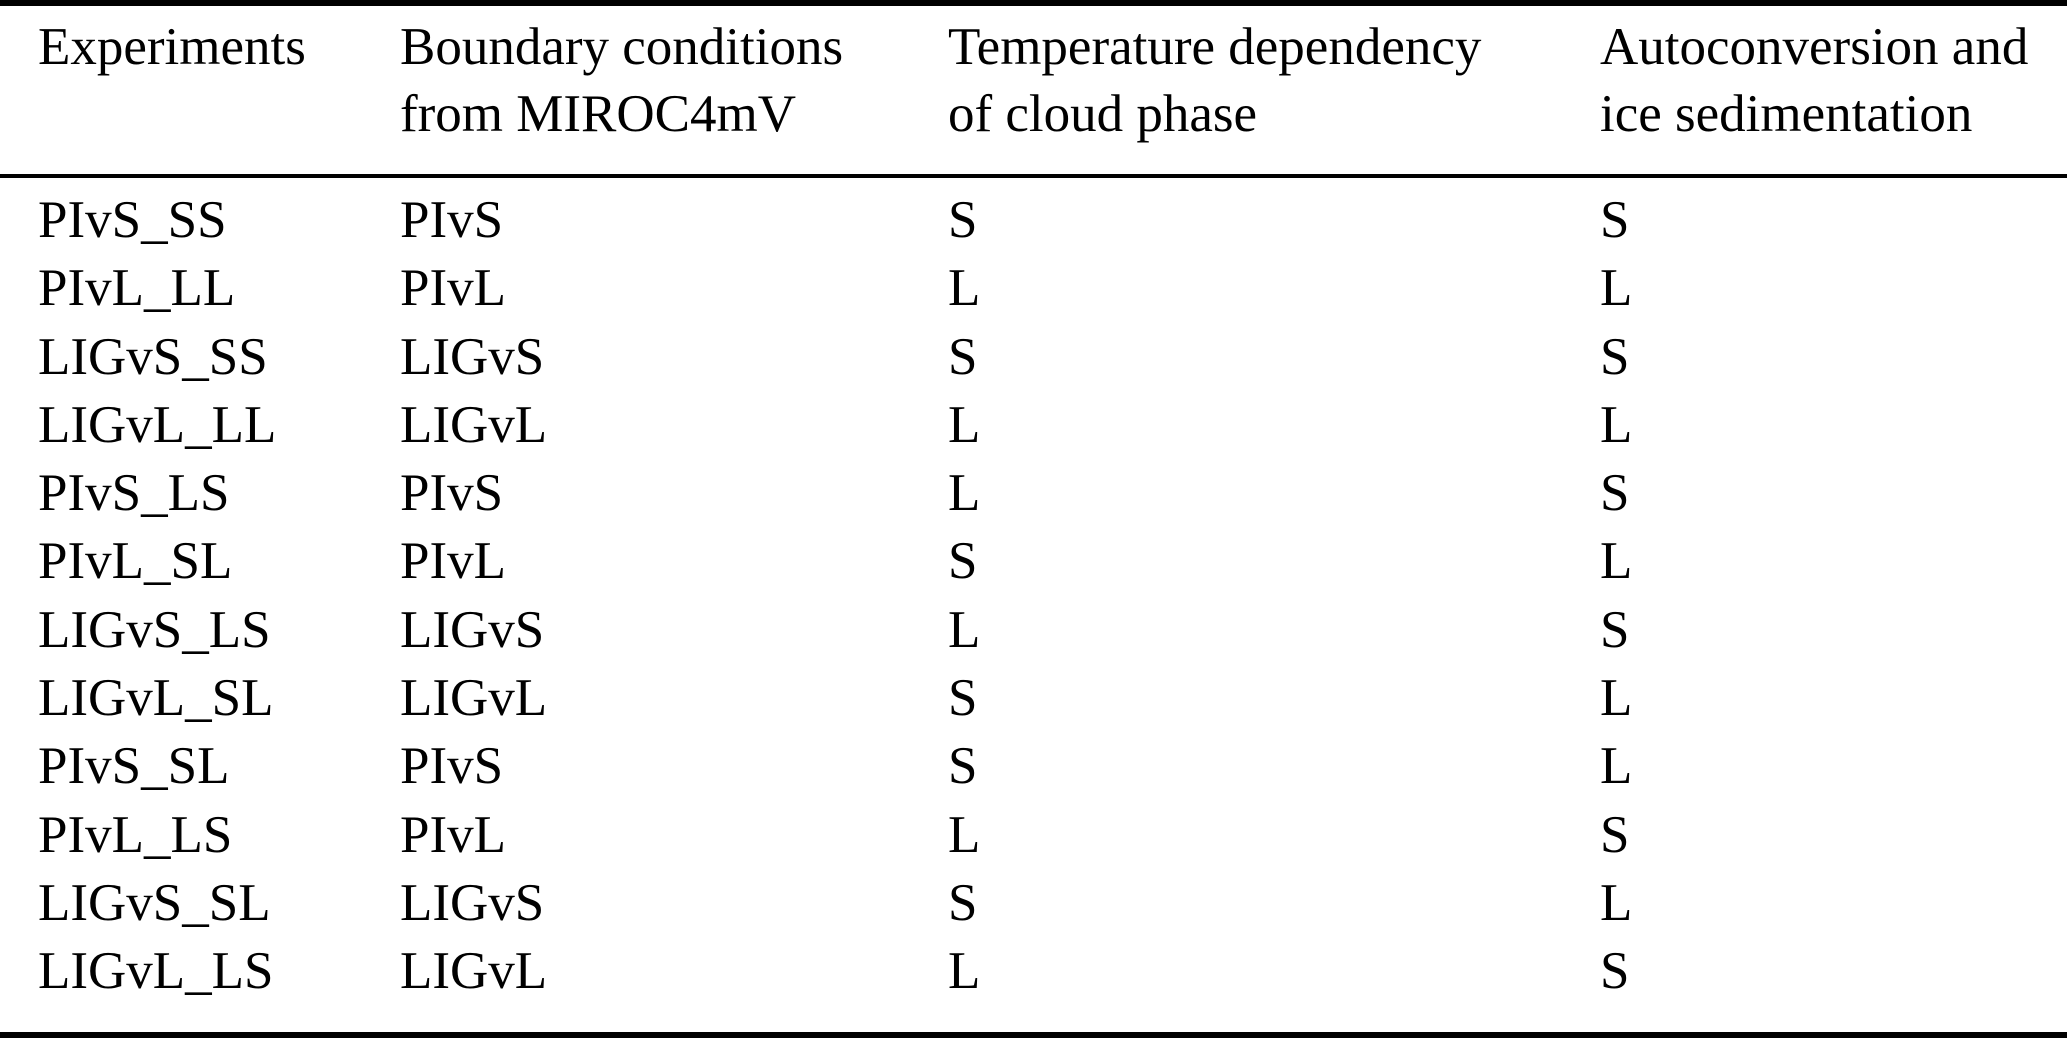  Describe the element at coordinates (154, 629) in the screenshot. I see `cell-experiment: LIGvS_LS` at that location.